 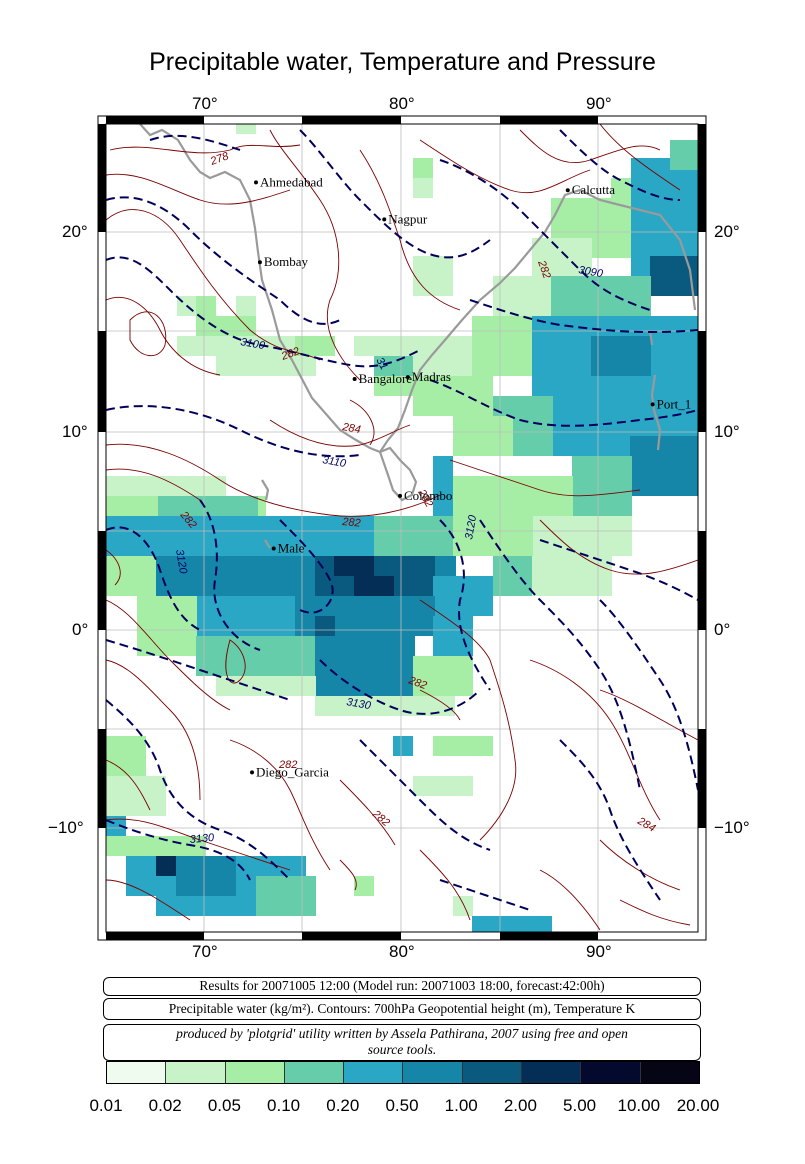 What do you see at coordinates (386, 378) in the screenshot?
I see `city-label: Bangalore` at bounding box center [386, 378].